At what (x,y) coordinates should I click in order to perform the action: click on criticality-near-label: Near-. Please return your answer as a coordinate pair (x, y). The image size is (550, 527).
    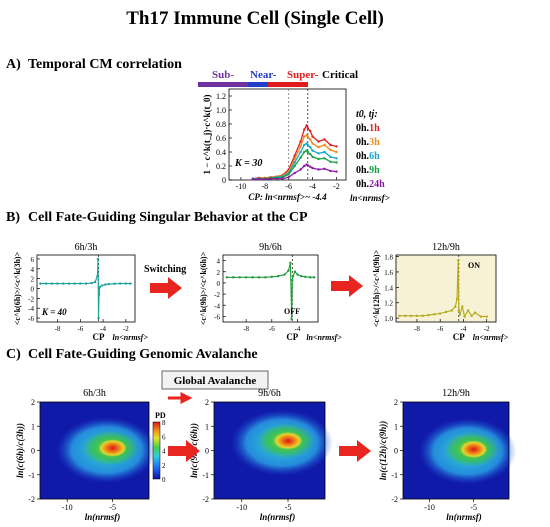
    Looking at the image, I should click on (263, 75).